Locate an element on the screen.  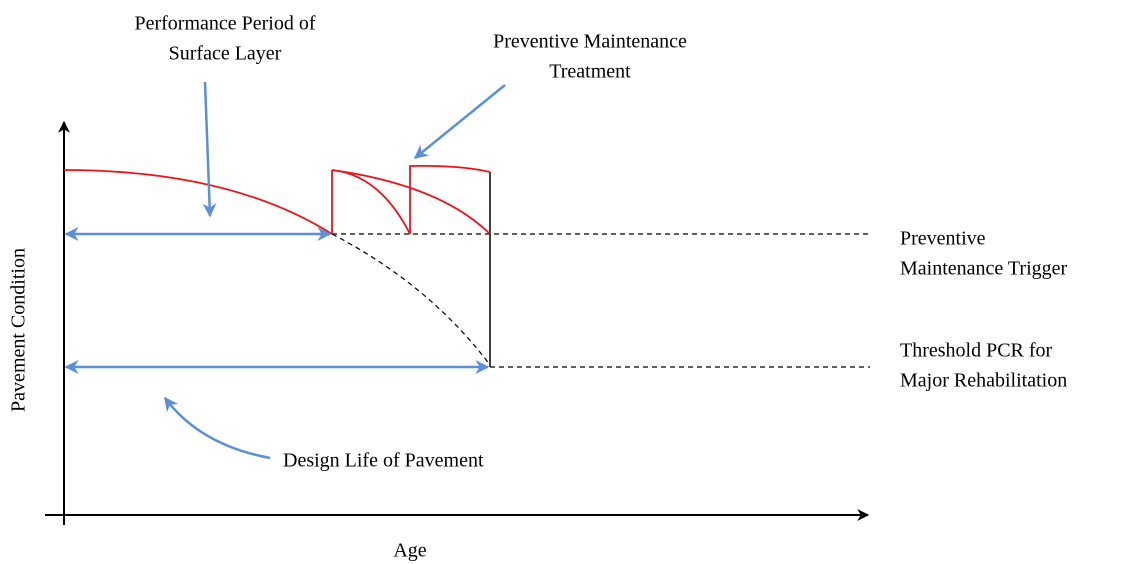
annotation: Major Rehabilitation is located at coordinates (983, 381).